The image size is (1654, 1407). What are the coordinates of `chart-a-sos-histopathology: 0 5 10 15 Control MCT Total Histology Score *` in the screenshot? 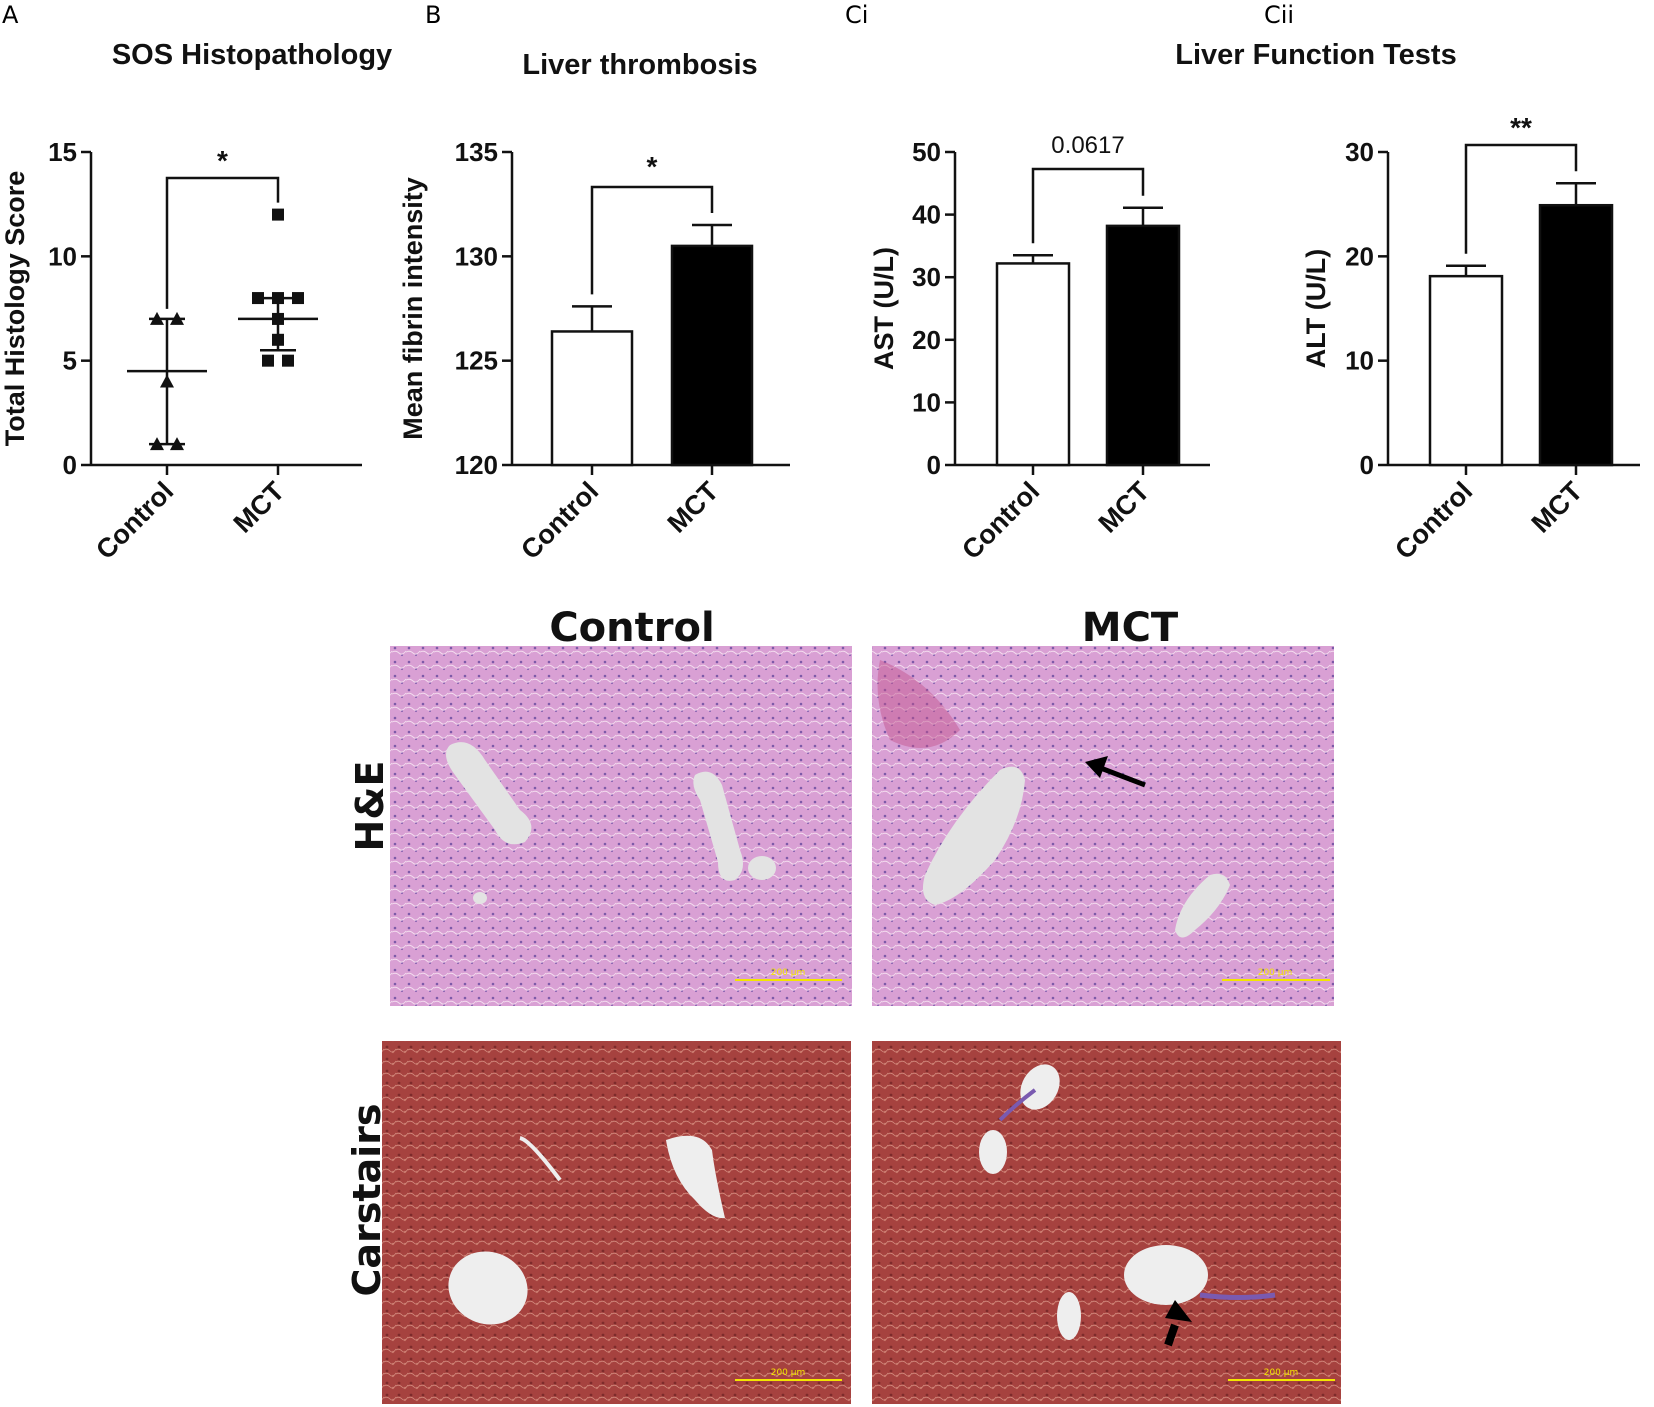 It's located at (181, 351).